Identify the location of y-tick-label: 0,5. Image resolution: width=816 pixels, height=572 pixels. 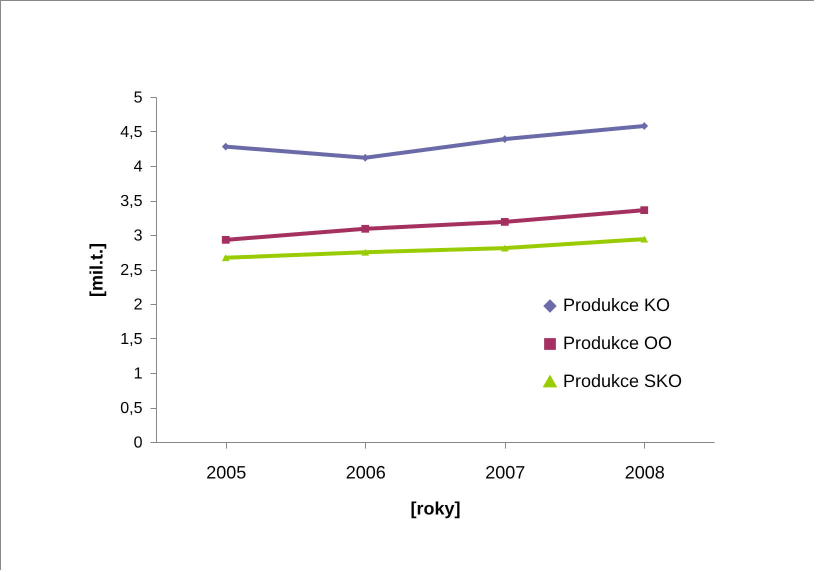
(131, 408).